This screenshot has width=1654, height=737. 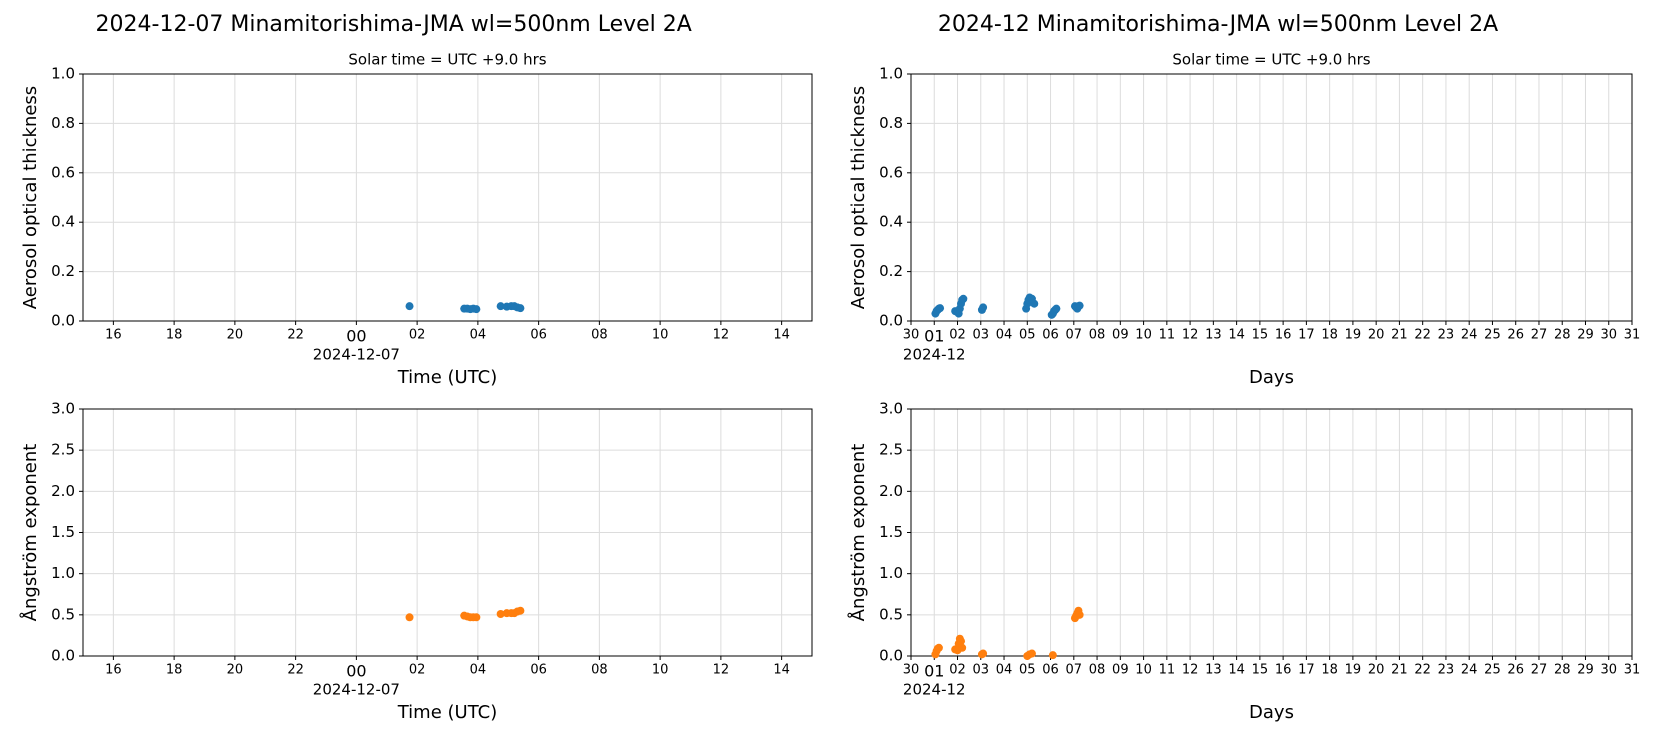 What do you see at coordinates (1074, 670) in the screenshot?
I see `x-tick-label: 07` at bounding box center [1074, 670].